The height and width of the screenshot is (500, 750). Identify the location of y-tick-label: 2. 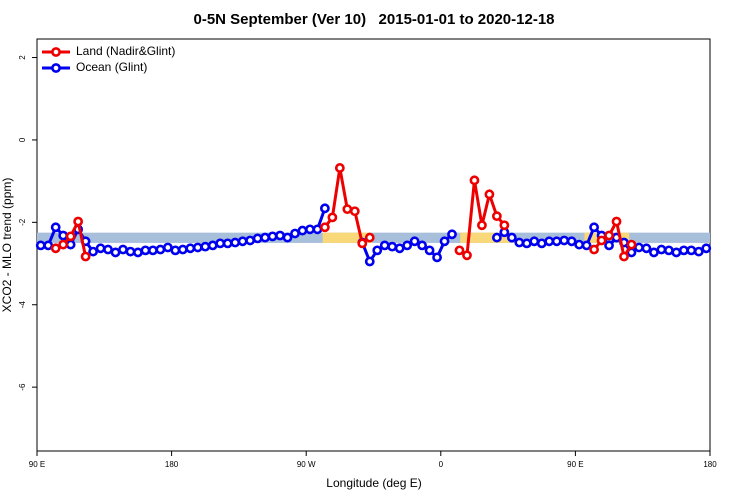
(22, 57).